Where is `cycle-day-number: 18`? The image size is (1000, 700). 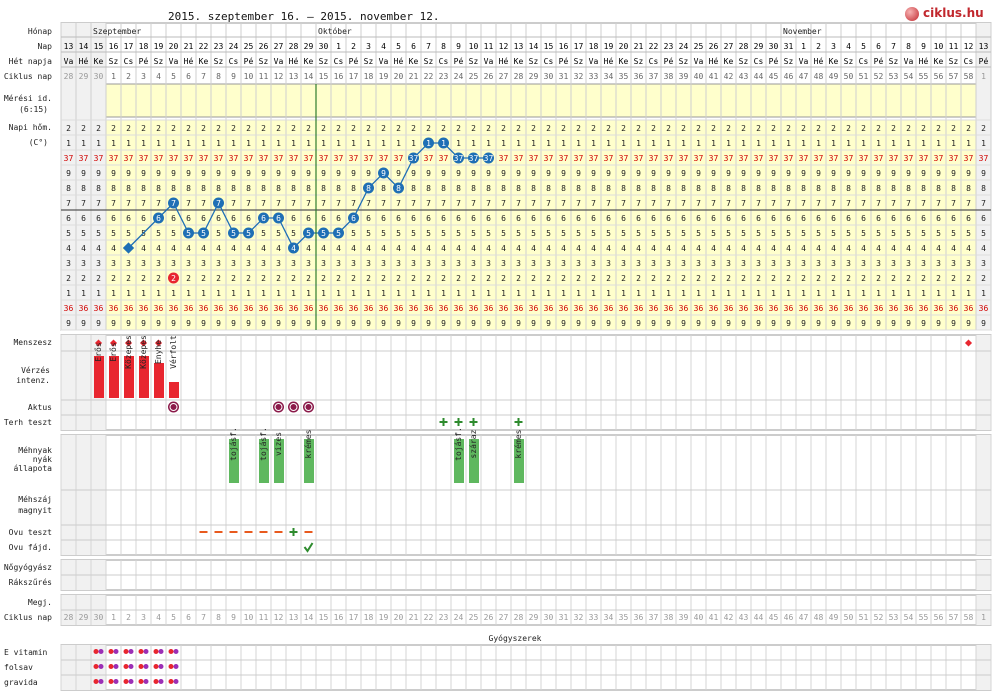
cycle-day-number: 18 is located at coordinates (369, 76).